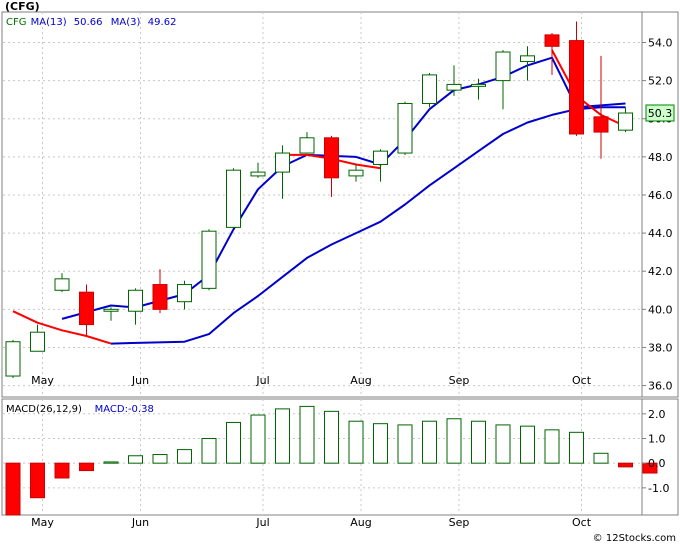  What do you see at coordinates (88, 22) in the screenshot?
I see `price-legend-item: 50.66` at bounding box center [88, 22].